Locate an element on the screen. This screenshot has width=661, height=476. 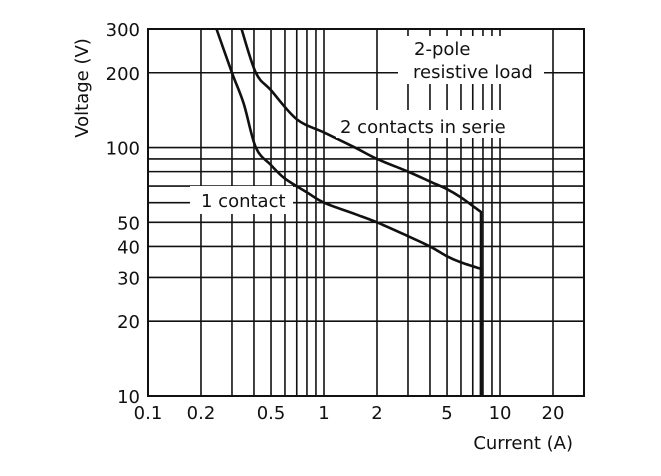
y-axis-label: Voltage (V) is located at coordinates (82, 88).